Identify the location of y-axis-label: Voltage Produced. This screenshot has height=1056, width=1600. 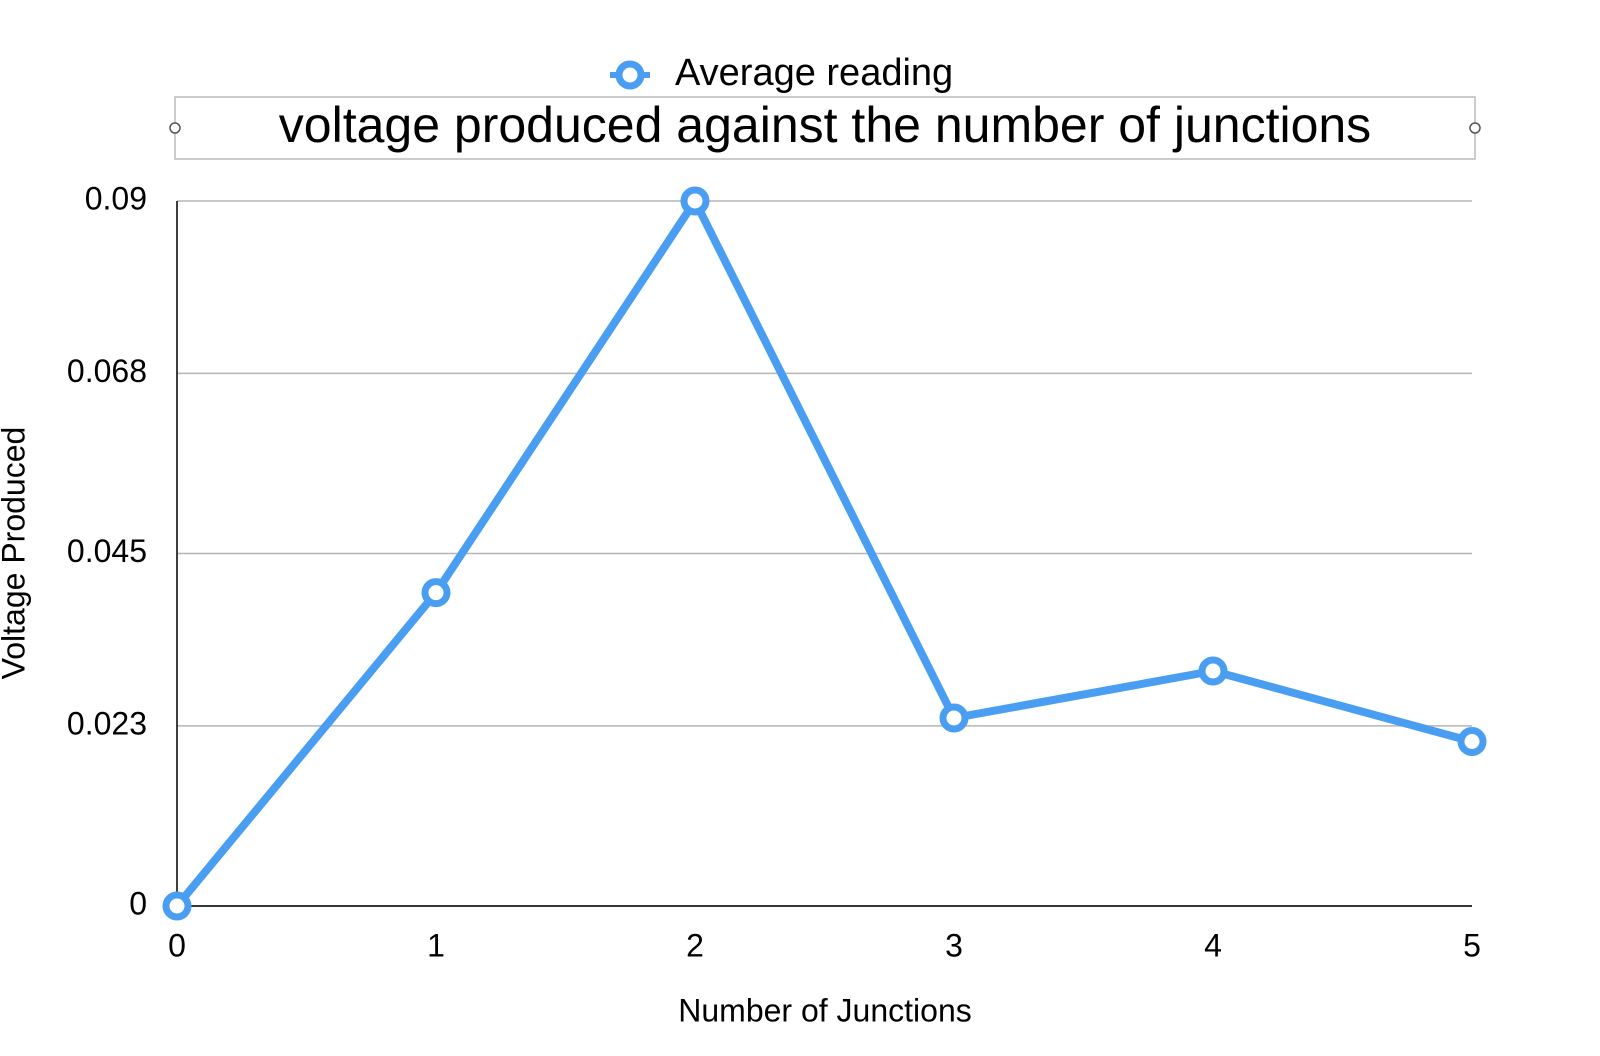
(15, 553).